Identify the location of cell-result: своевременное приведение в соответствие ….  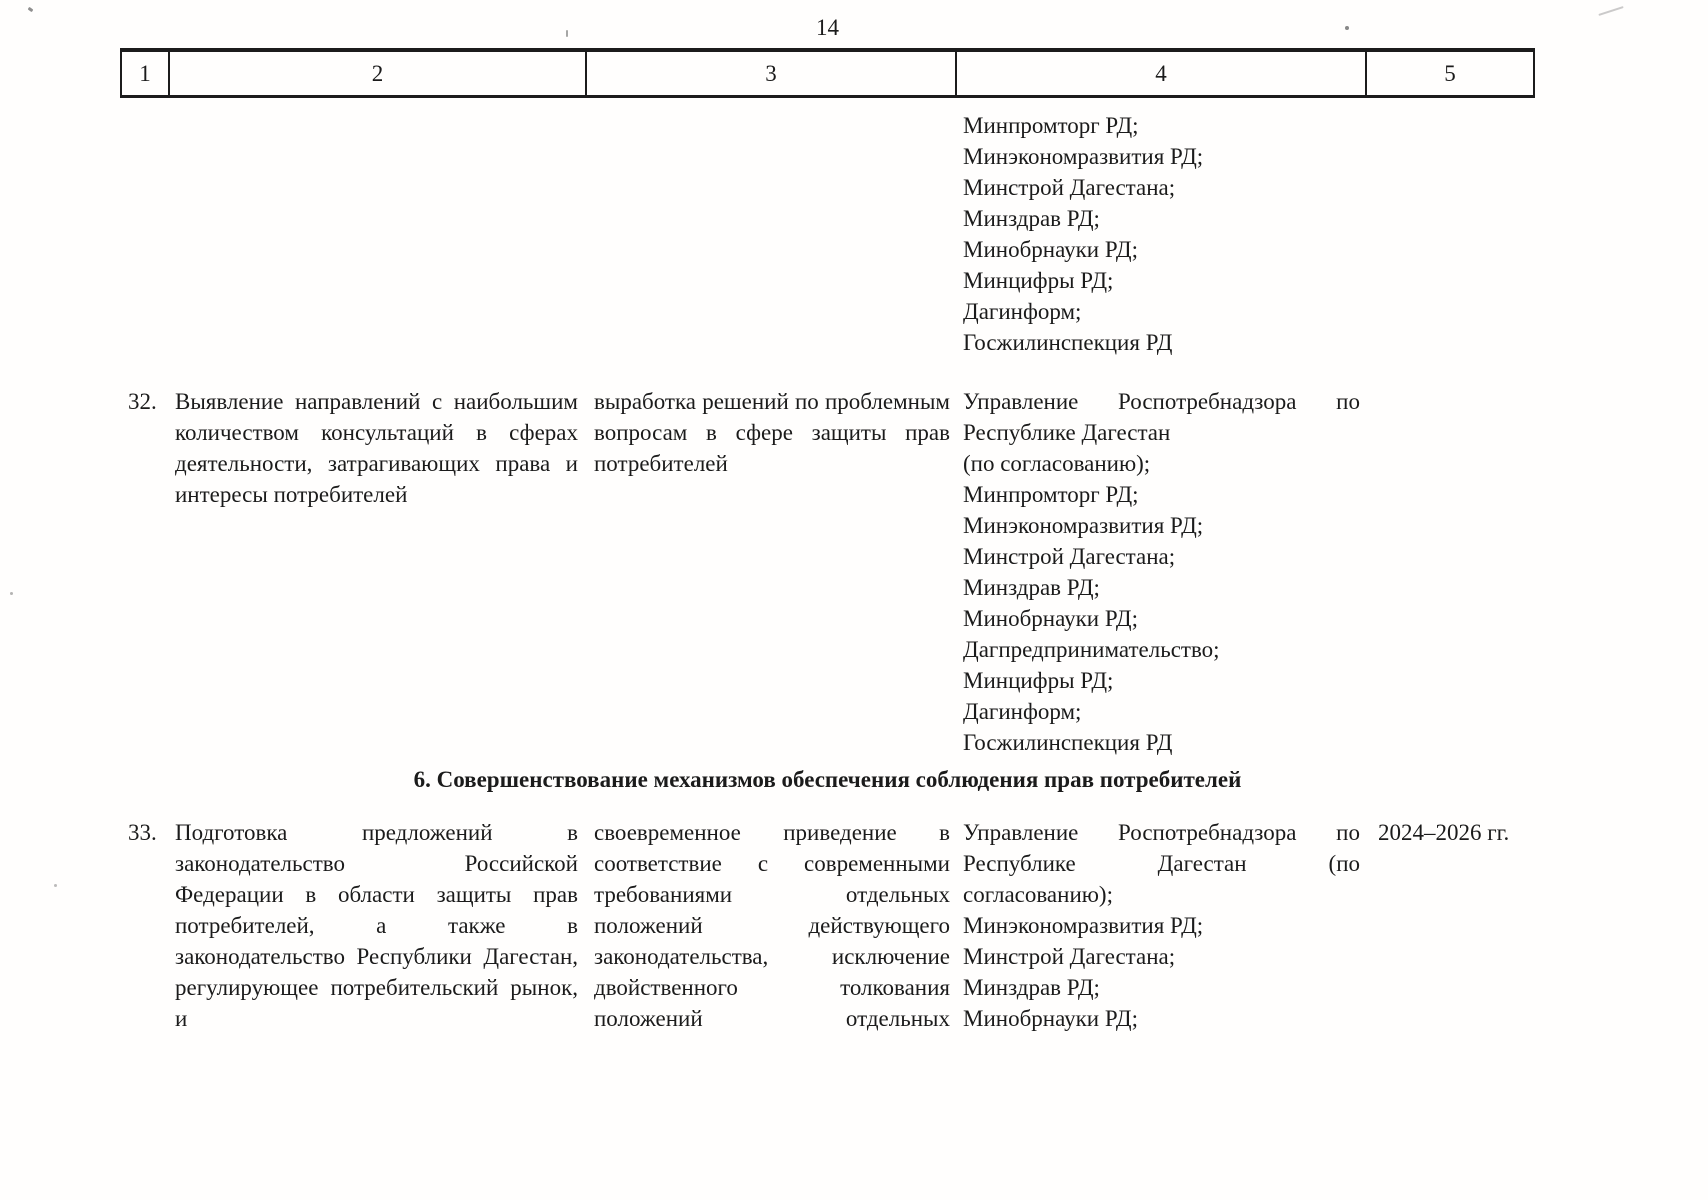
(772, 925).